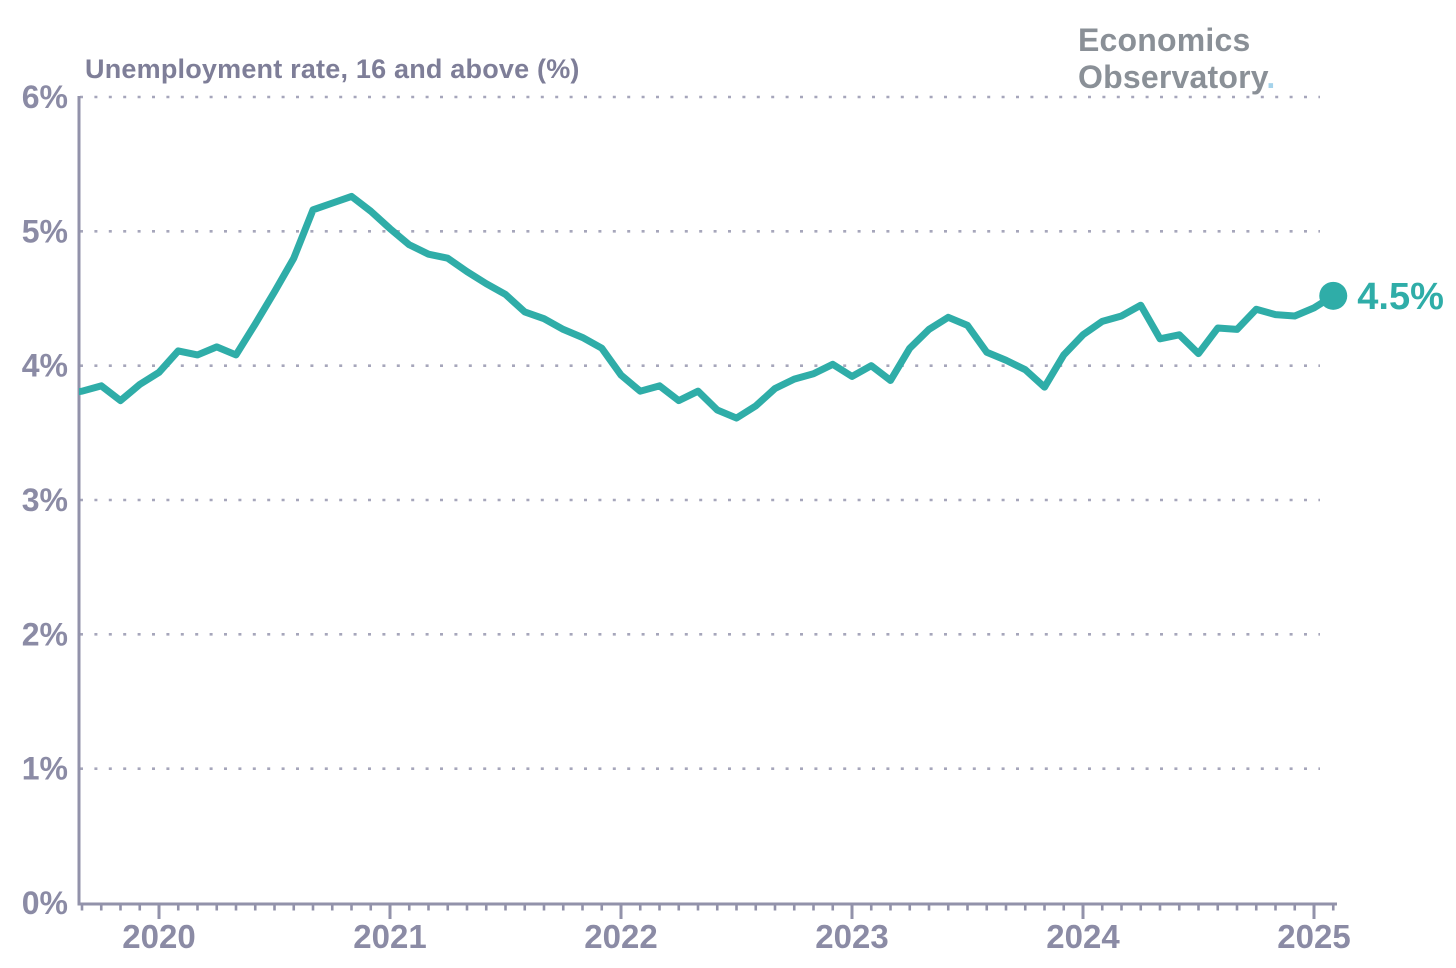 The image size is (1456, 968). I want to click on y-axis-labels: 0% 1% 2% 3% 4% 5% 6%, so click(45, 500).